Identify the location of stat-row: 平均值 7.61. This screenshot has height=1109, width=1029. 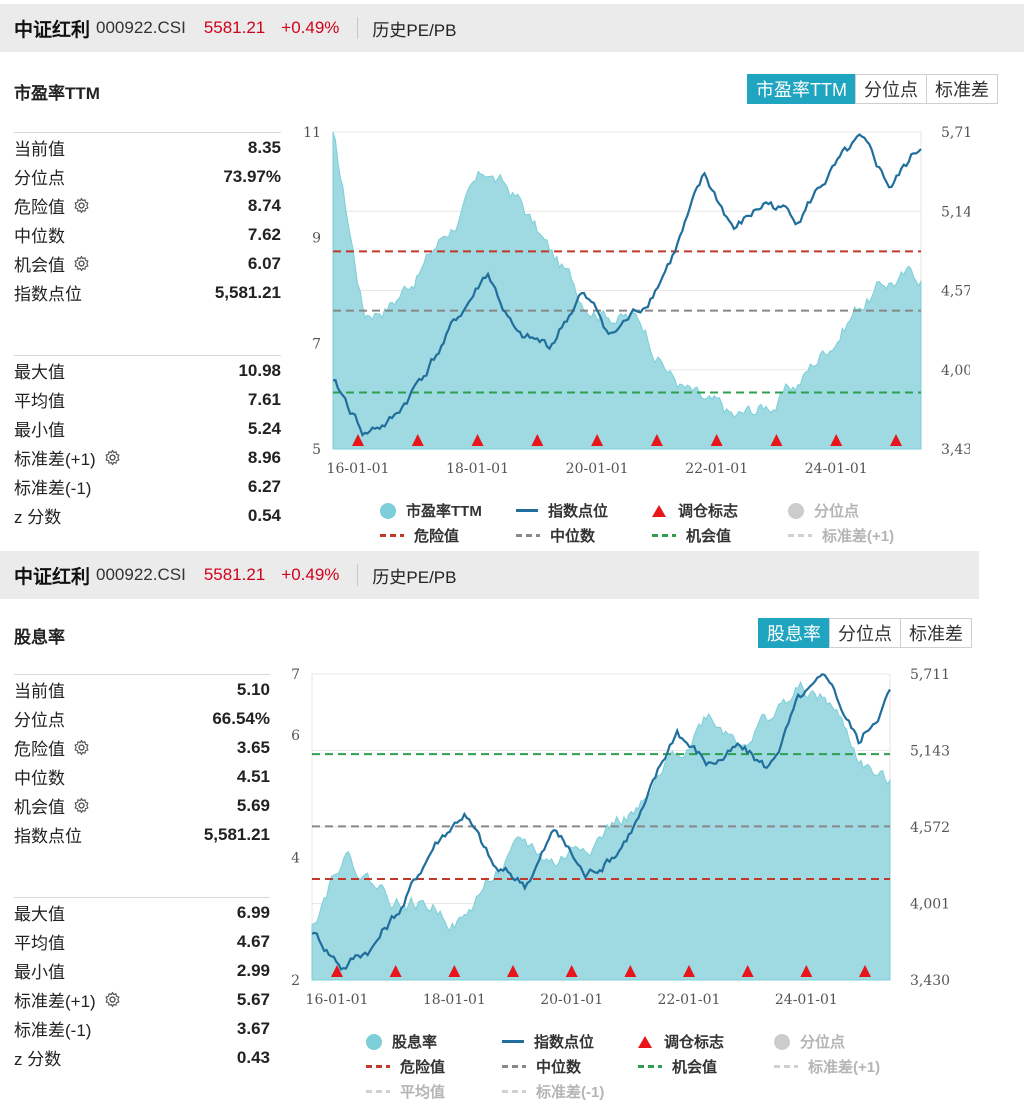
(147, 399).